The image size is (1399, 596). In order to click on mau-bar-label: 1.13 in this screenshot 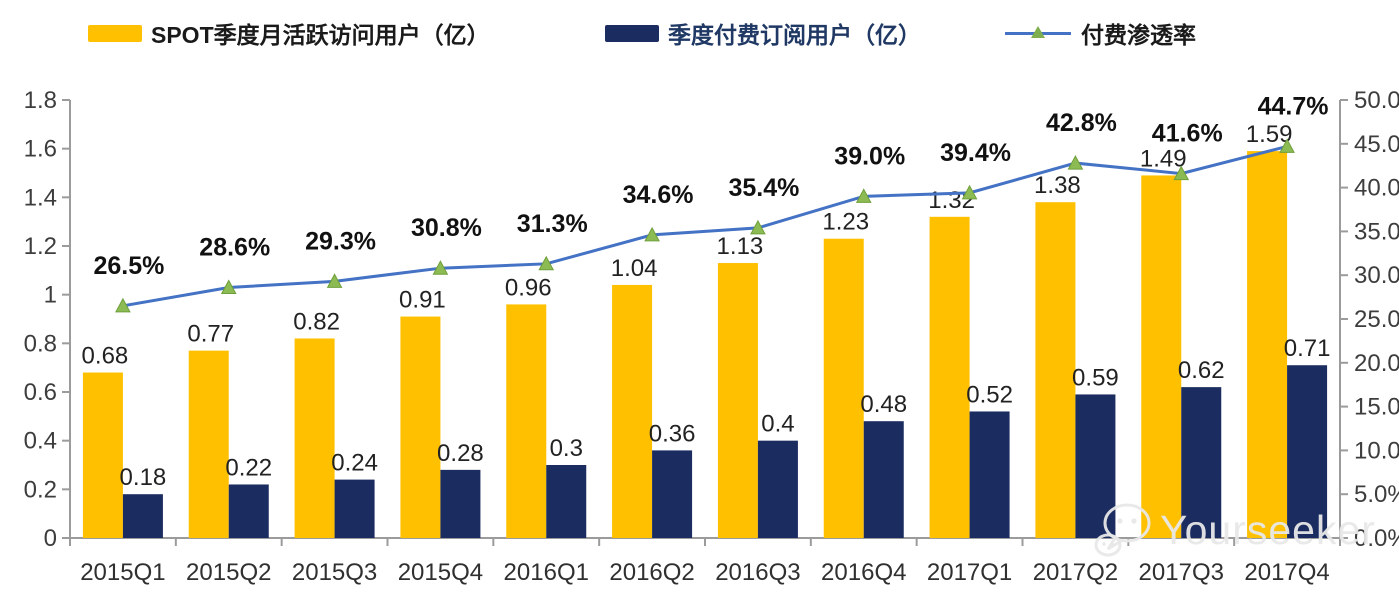, I will do `click(740, 246)`.